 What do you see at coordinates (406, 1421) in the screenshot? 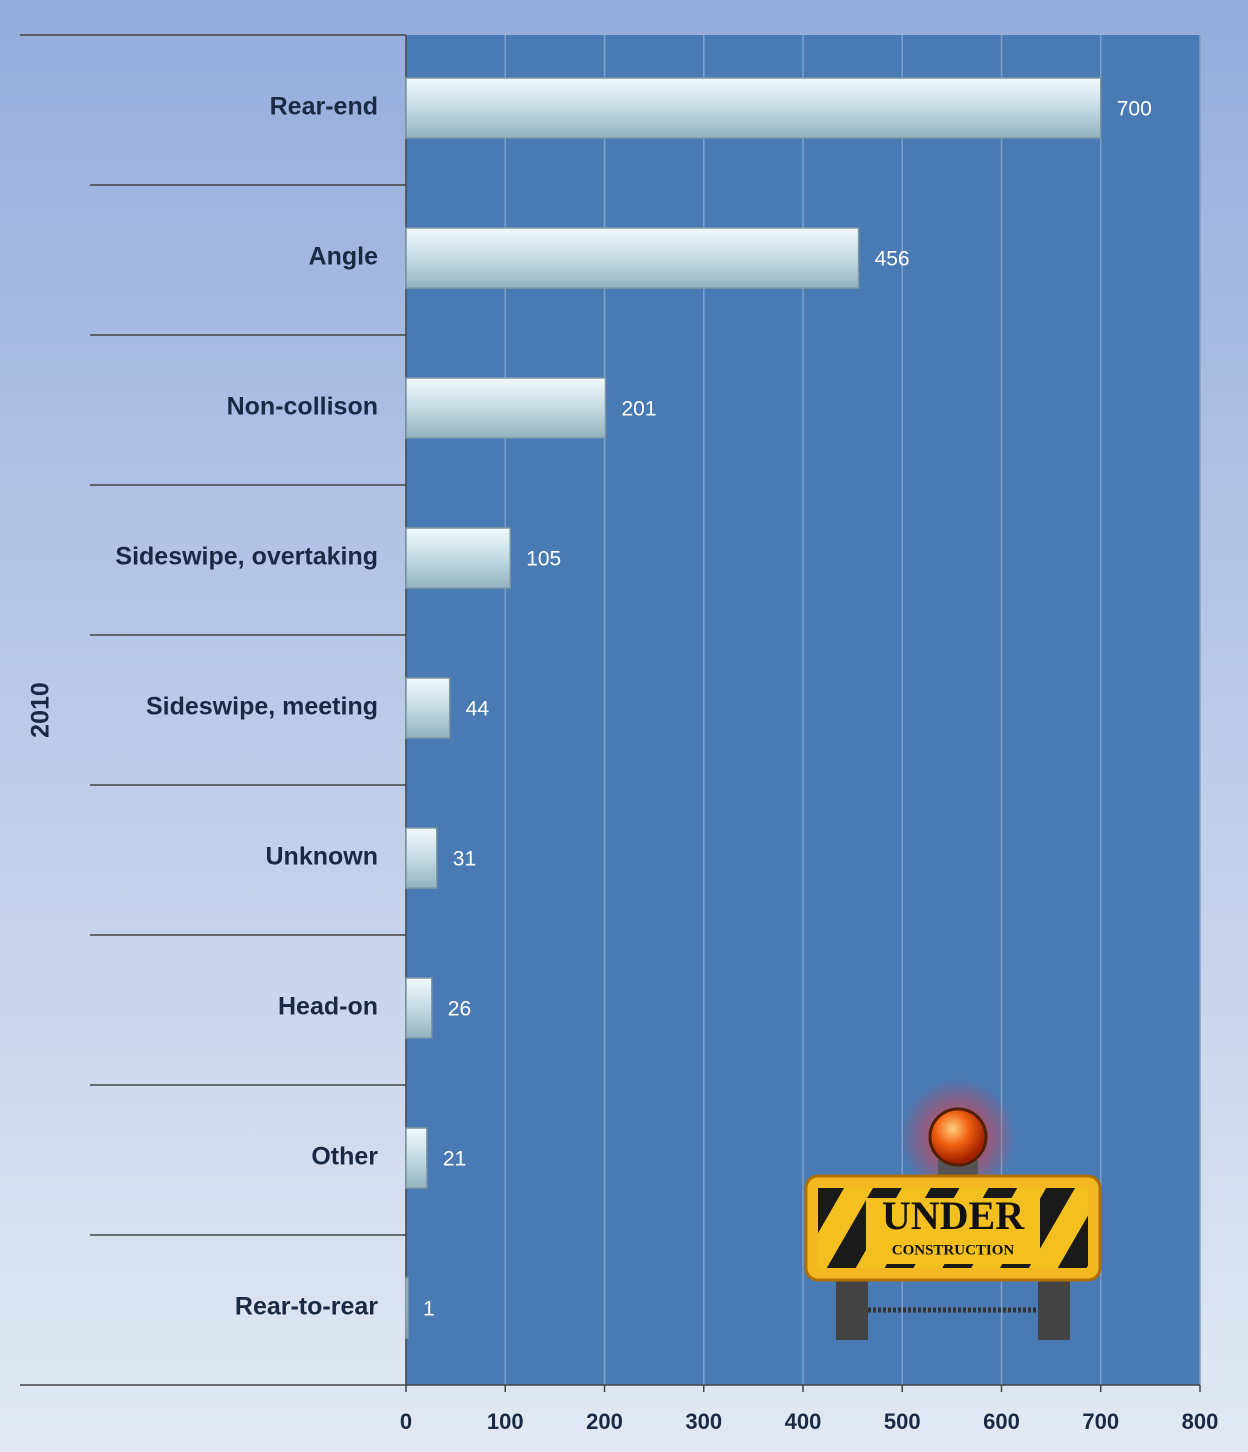
I see `x-tick-label: 0` at bounding box center [406, 1421].